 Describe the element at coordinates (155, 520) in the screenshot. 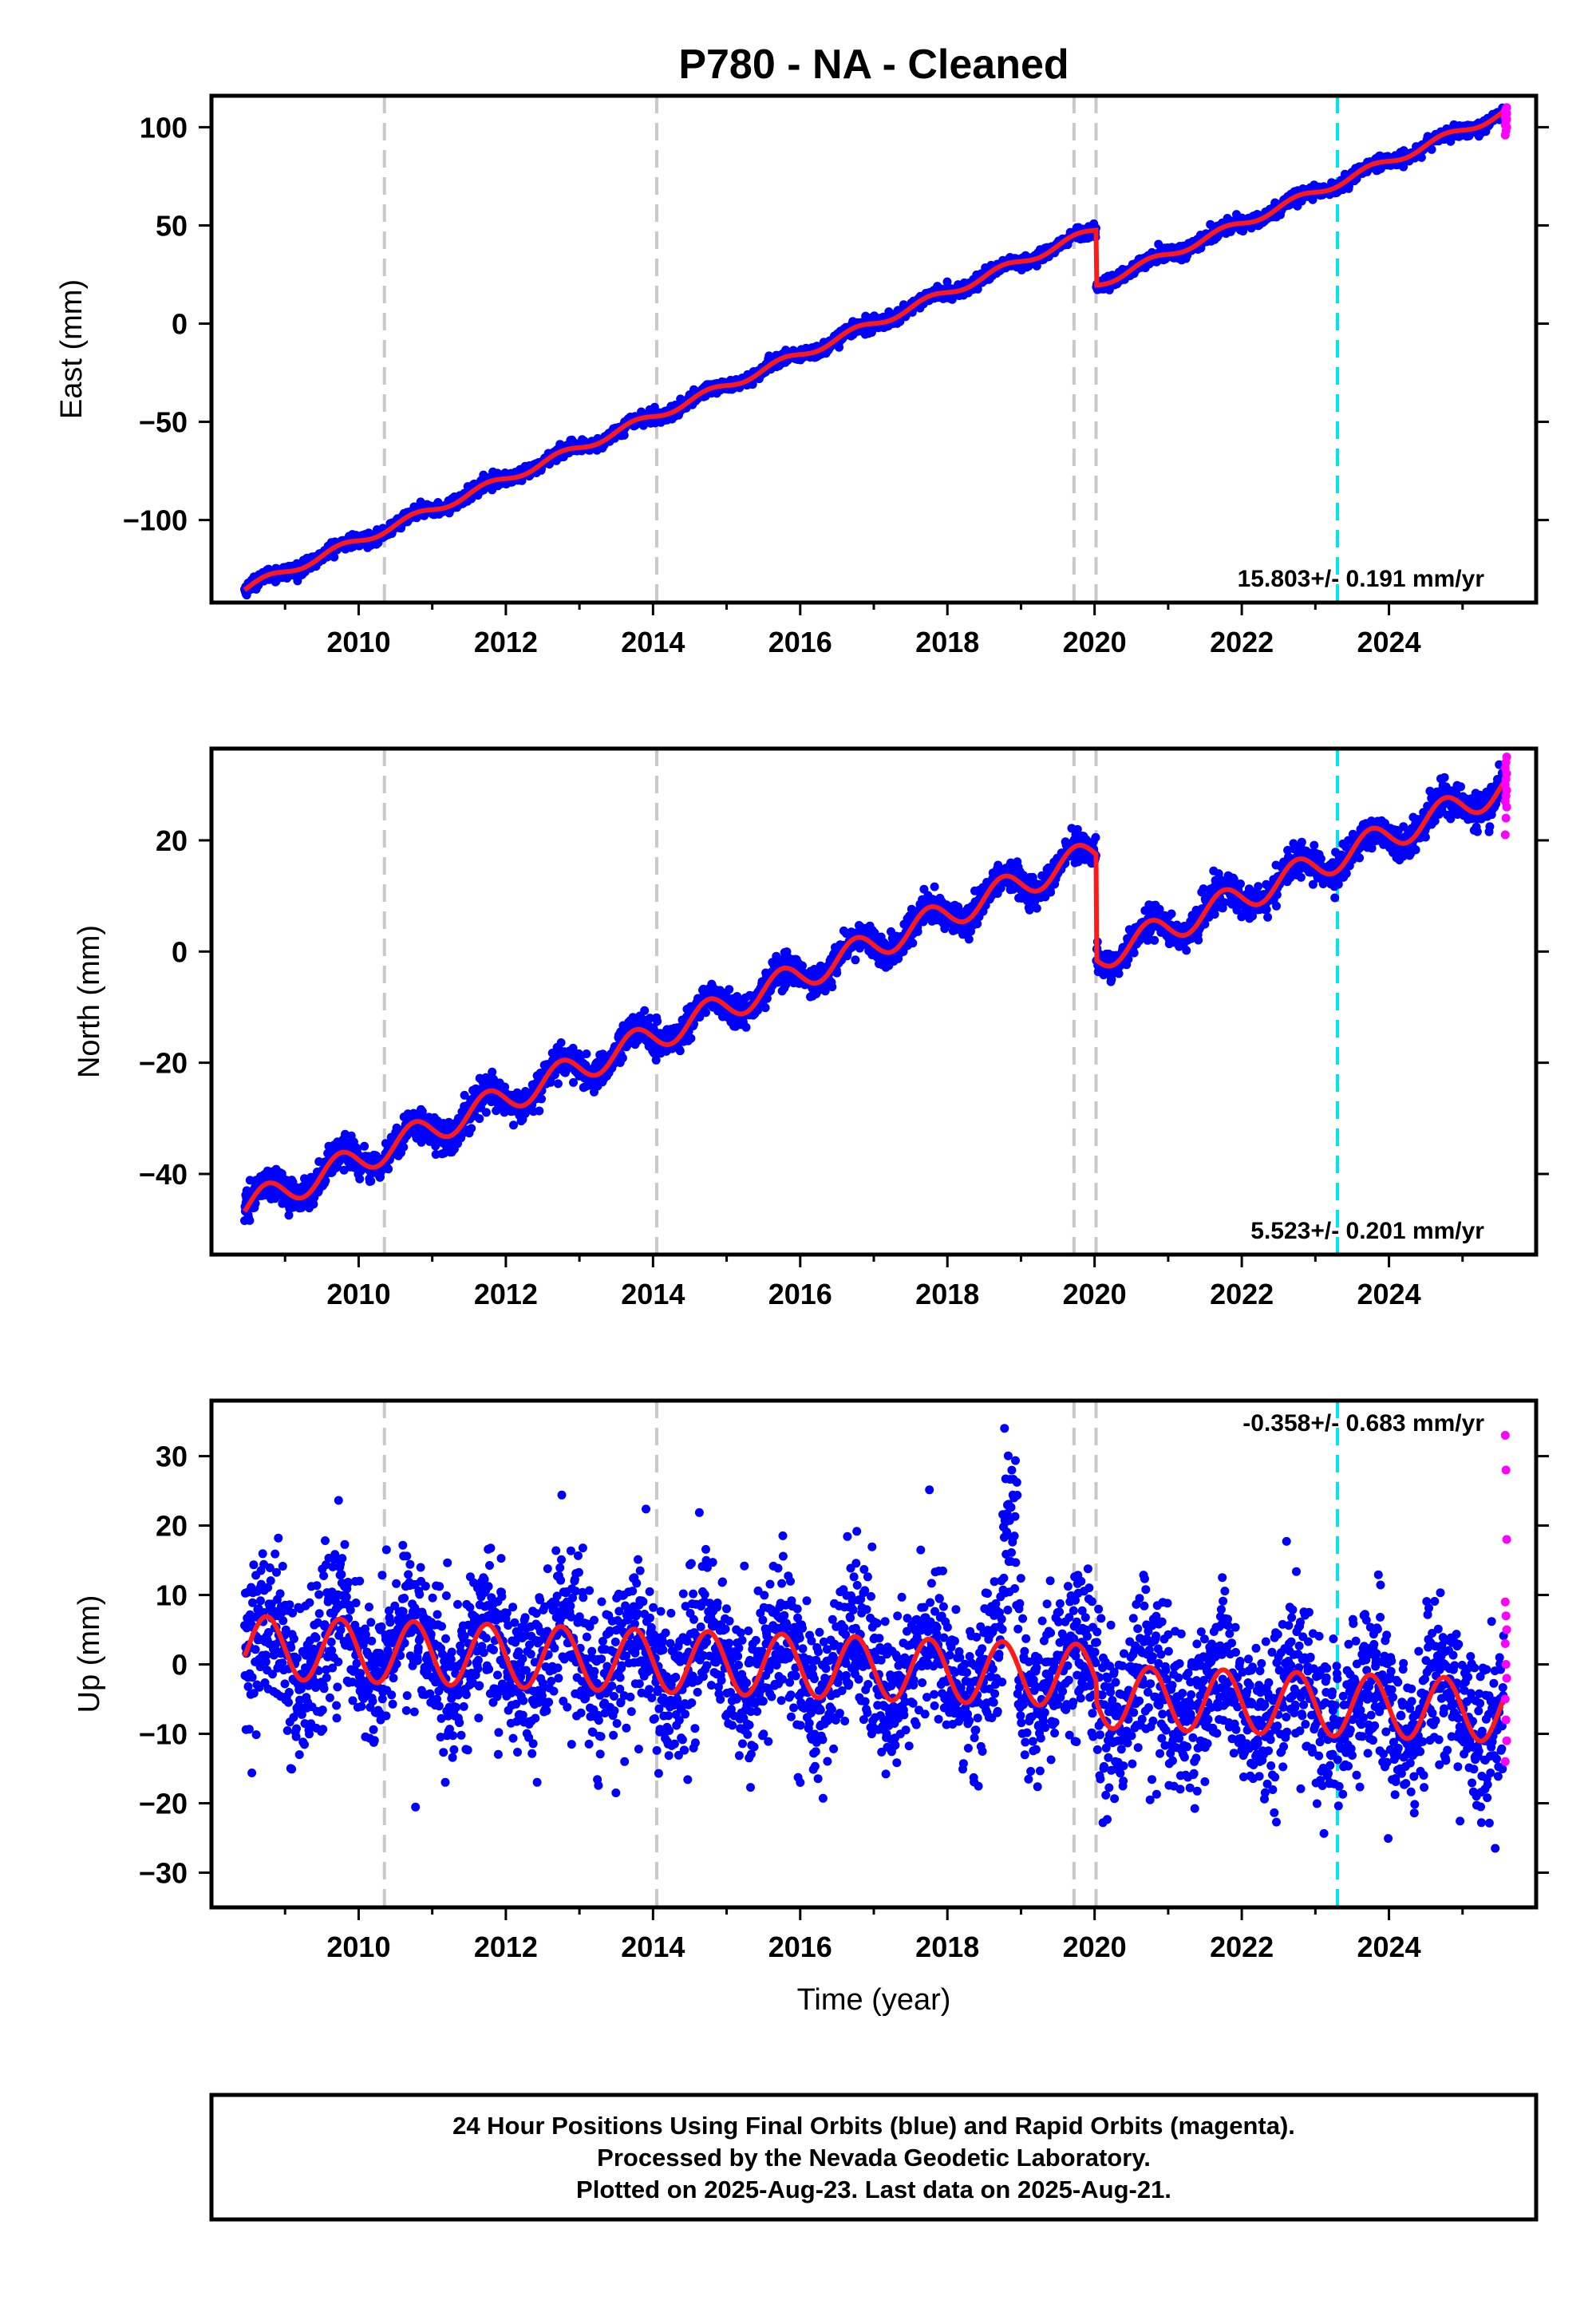

I see `y-tick-label: −100` at that location.